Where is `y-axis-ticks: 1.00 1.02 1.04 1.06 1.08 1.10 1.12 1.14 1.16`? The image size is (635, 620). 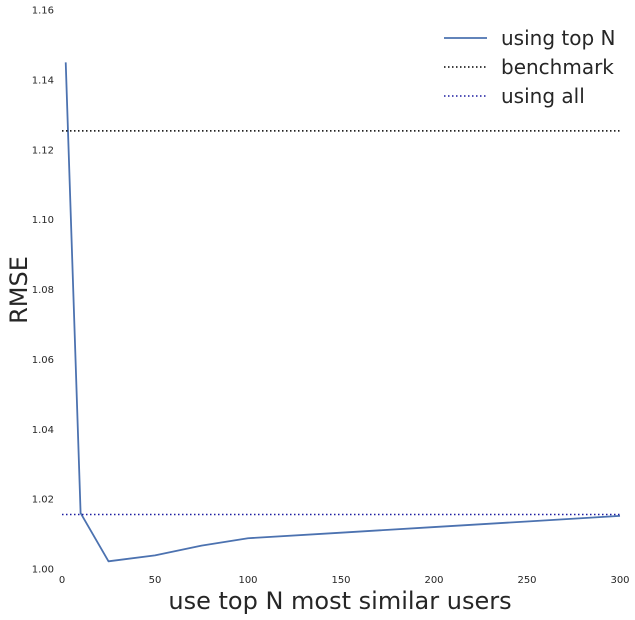
y-axis-ticks: 1.00 1.02 1.04 1.06 1.08 1.10 1.12 1.14 1.16 is located at coordinates (43, 291).